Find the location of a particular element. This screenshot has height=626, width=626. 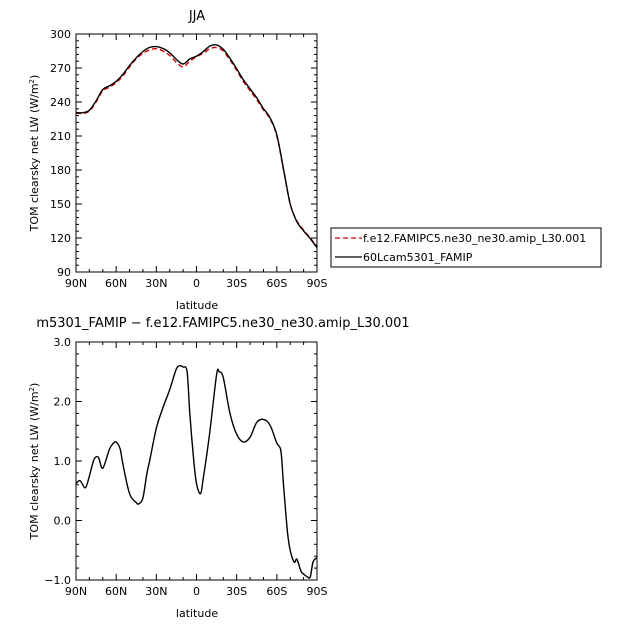

top-x-tick-label: 60S is located at coordinates (276, 283).